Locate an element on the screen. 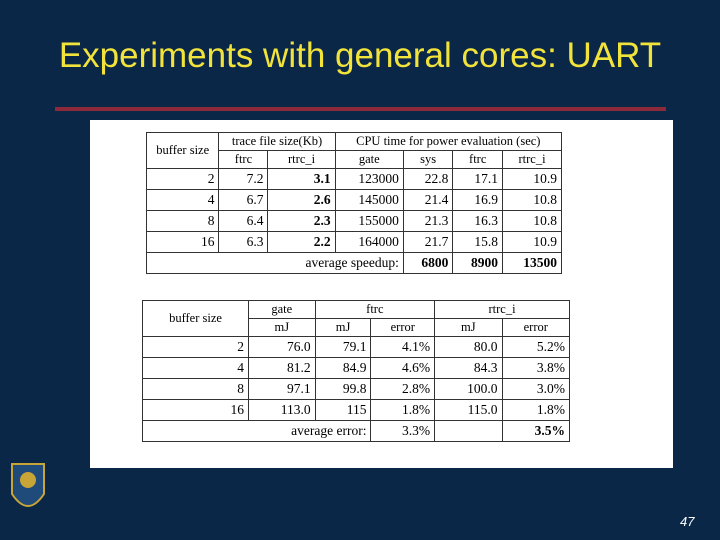 The width and height of the screenshot is (720, 540). table-row: 2 76.0 79.1 4.1% 80.0 5.2% is located at coordinates (356, 347).